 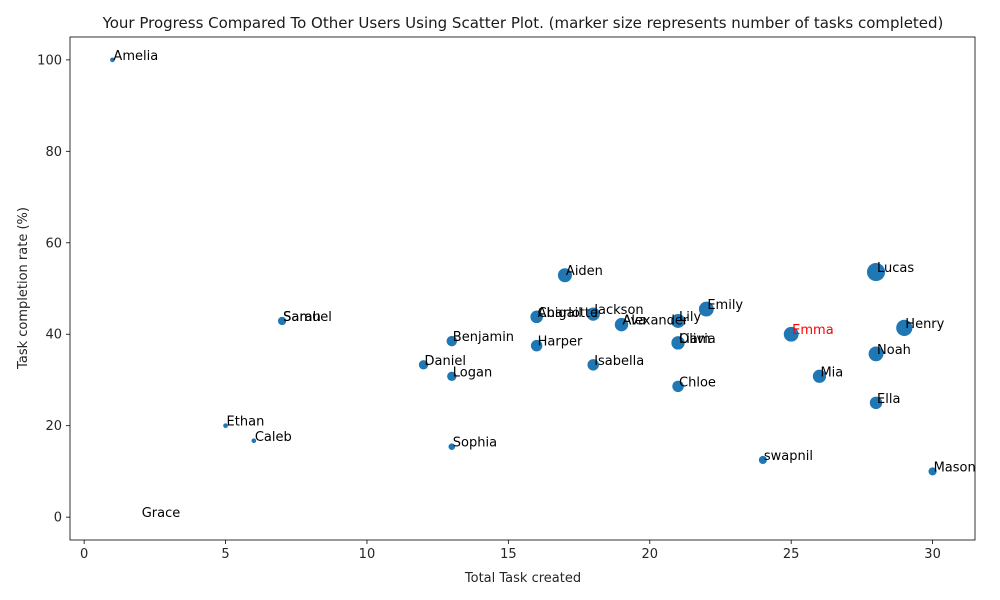 What do you see at coordinates (924, 324) in the screenshot?
I see `point-label: Henry` at bounding box center [924, 324].